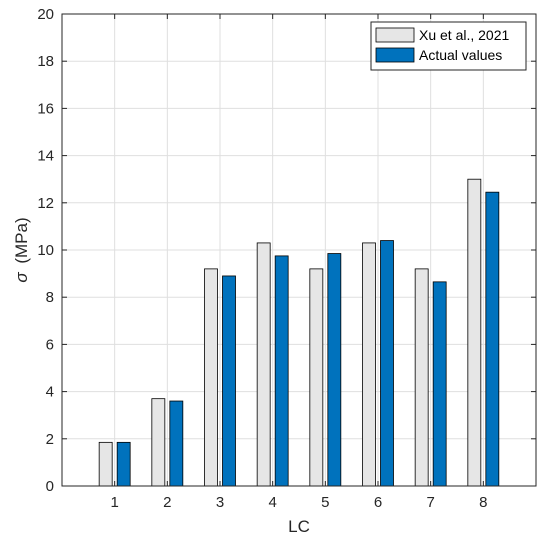  What do you see at coordinates (50, 439) in the screenshot?
I see `y-tick-label: 2` at bounding box center [50, 439].